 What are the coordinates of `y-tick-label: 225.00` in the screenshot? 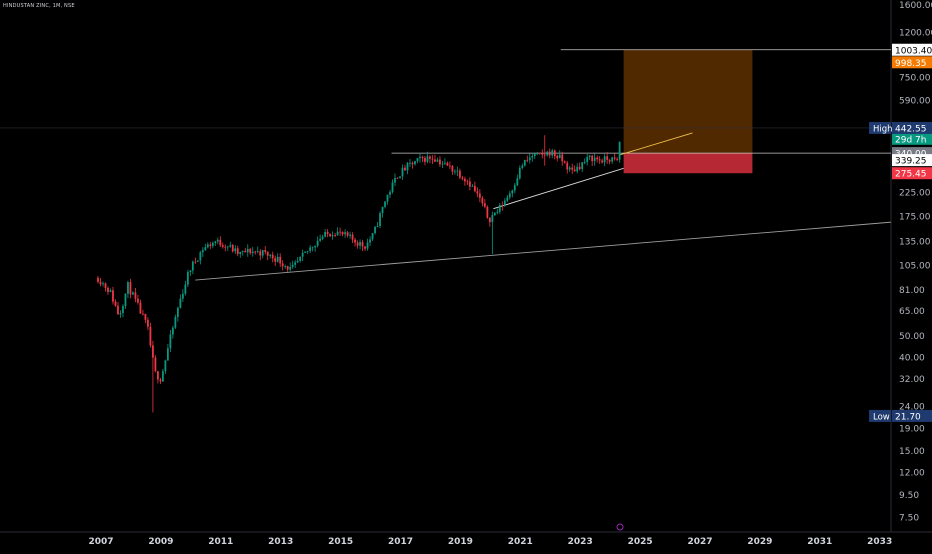 It's located at (915, 194).